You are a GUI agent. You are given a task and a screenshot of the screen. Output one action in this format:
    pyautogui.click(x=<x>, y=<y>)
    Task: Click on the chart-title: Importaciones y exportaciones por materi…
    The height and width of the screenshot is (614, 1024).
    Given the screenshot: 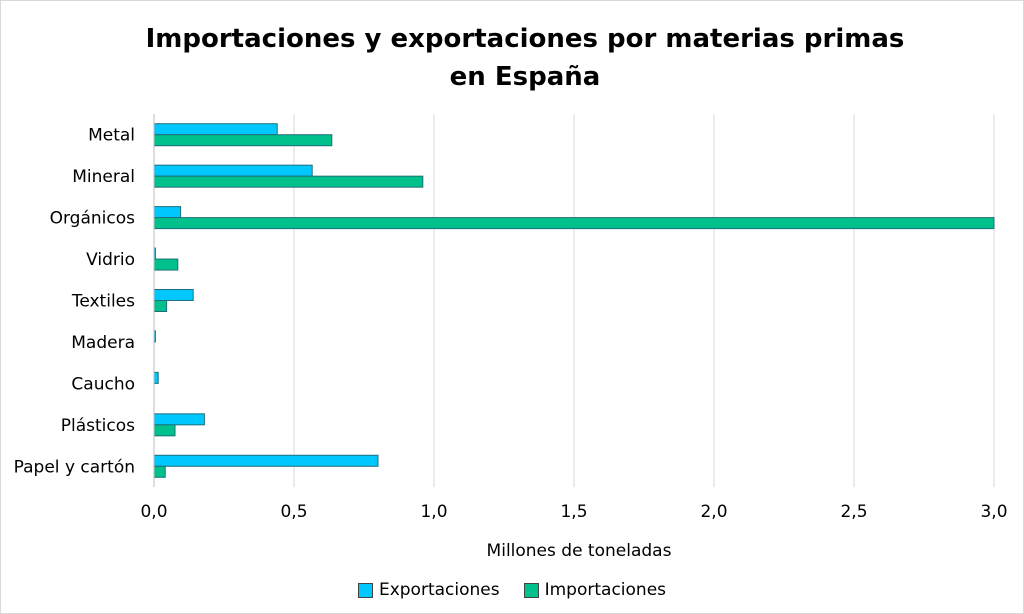 What is the action you would take?
    pyautogui.click(x=525, y=58)
    